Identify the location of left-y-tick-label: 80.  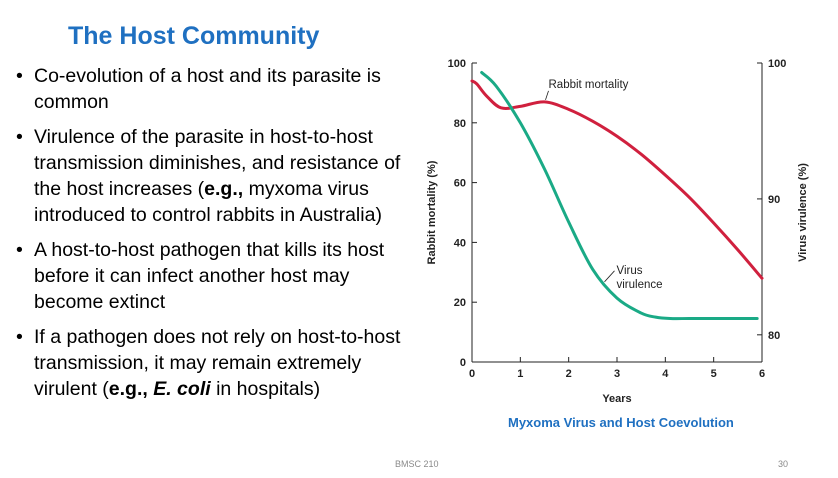
(460, 124).